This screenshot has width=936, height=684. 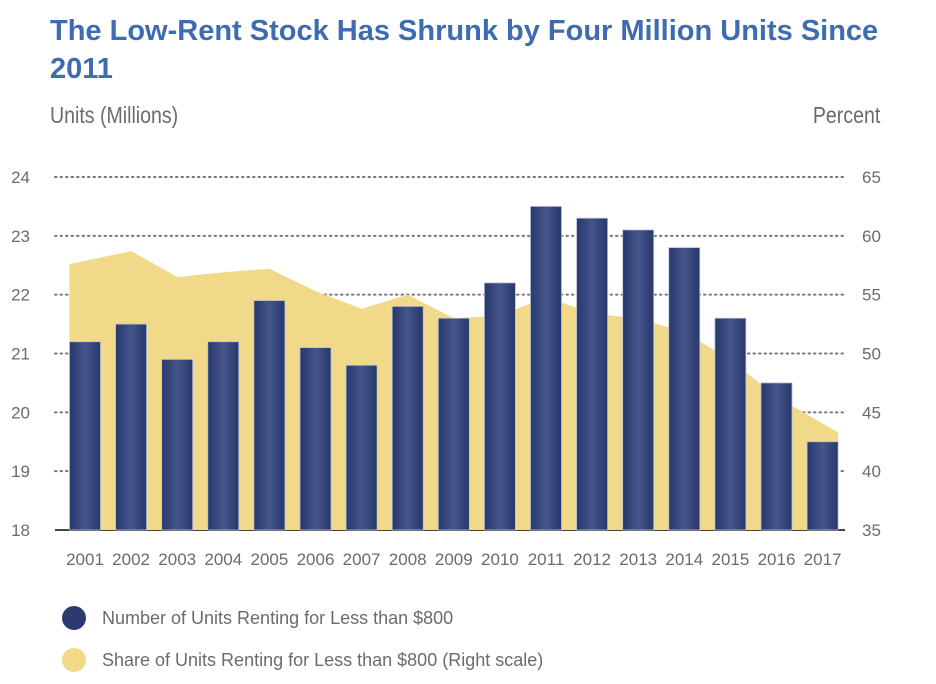 I want to click on x-tick-label: 2001, so click(x=85, y=559).